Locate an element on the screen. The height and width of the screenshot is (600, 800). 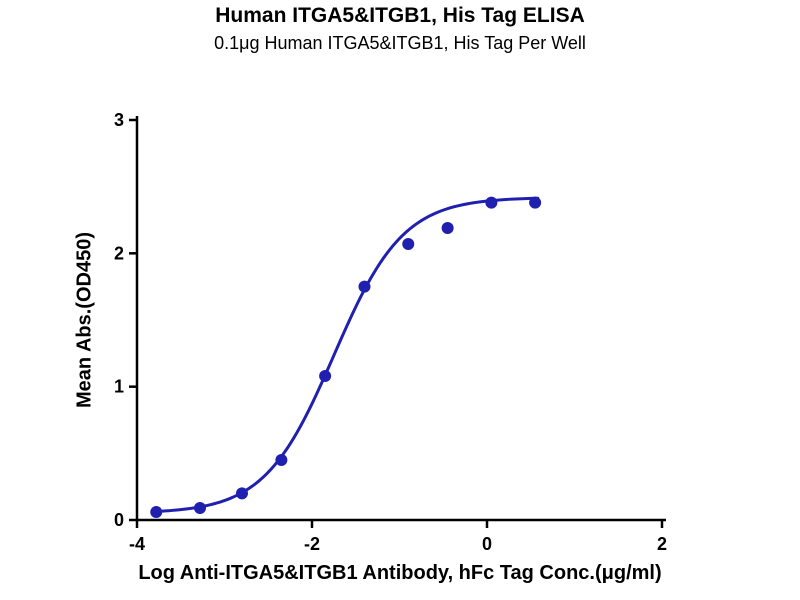
x-tick-label: 0 is located at coordinates (487, 544).